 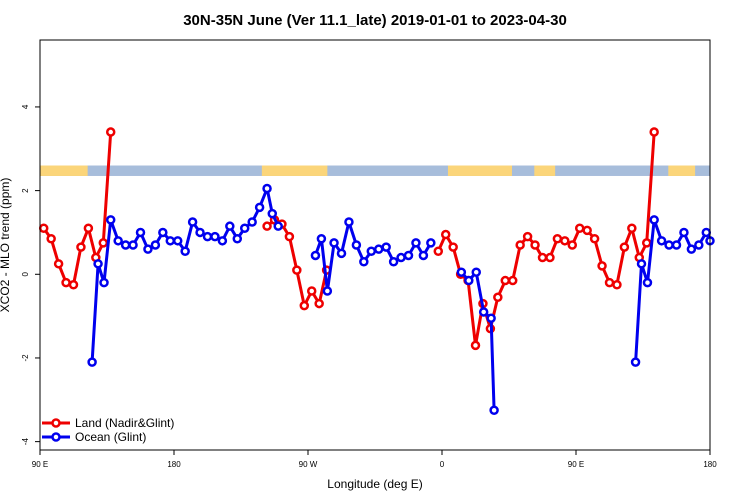 I want to click on x-axis-ticks: 90 E 180 90 W 0 90 E 180, so click(x=374, y=459).